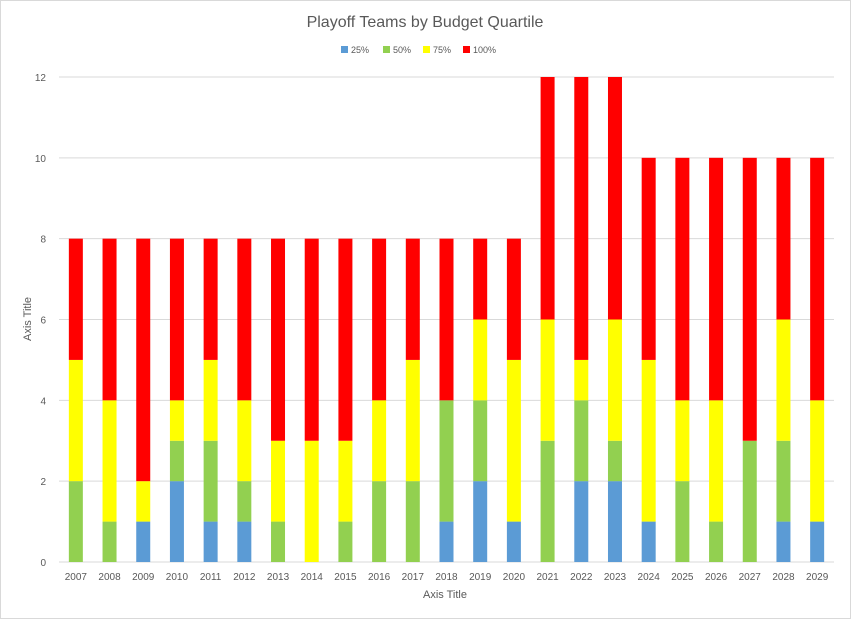 This screenshot has height=623, width=851. Describe the element at coordinates (750, 577) in the screenshot. I see `x-tick-label: 2027` at that location.